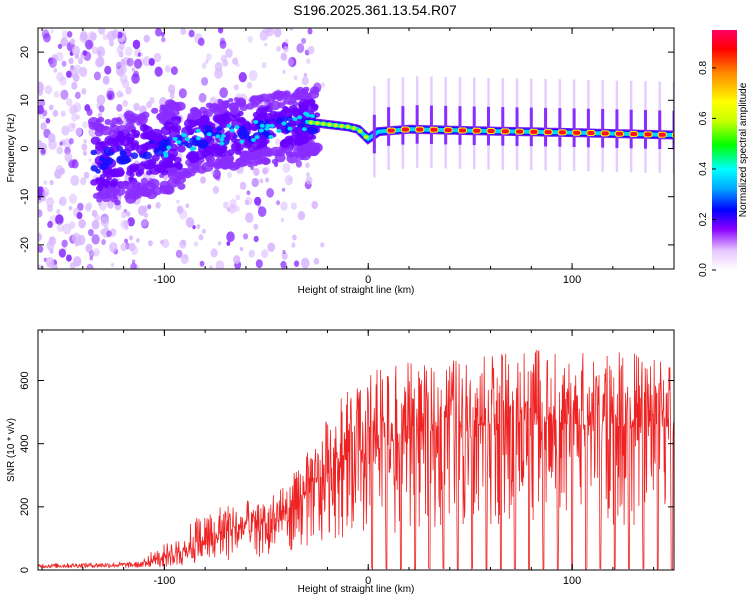 The image size is (750, 600). Describe the element at coordinates (356, 290) in the screenshot. I see `spectrogram-x-axis-label: Height of straight line (km)` at that location.